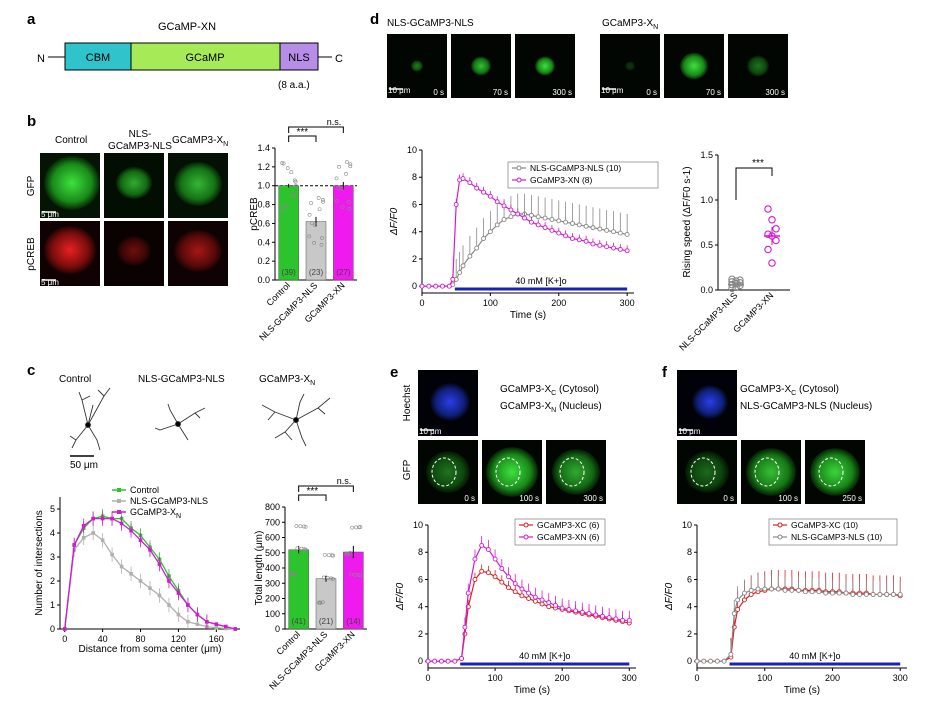 The image size is (934, 720). I want to click on legend-label: GCaMP3-XC (6), so click(568, 525).